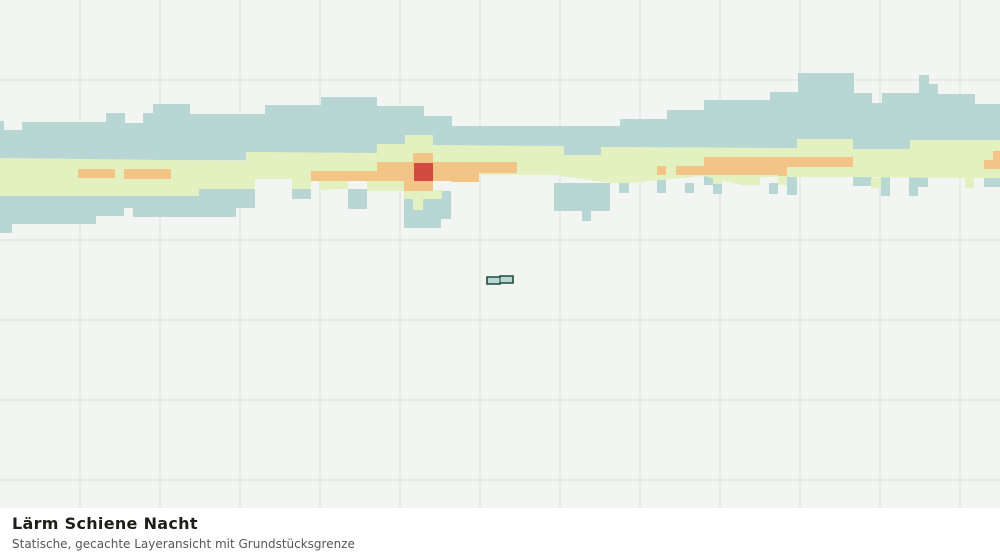 The width and height of the screenshot is (1000, 560). What do you see at coordinates (500, 280) in the screenshot?
I see `parcel-boundary` at bounding box center [500, 280].